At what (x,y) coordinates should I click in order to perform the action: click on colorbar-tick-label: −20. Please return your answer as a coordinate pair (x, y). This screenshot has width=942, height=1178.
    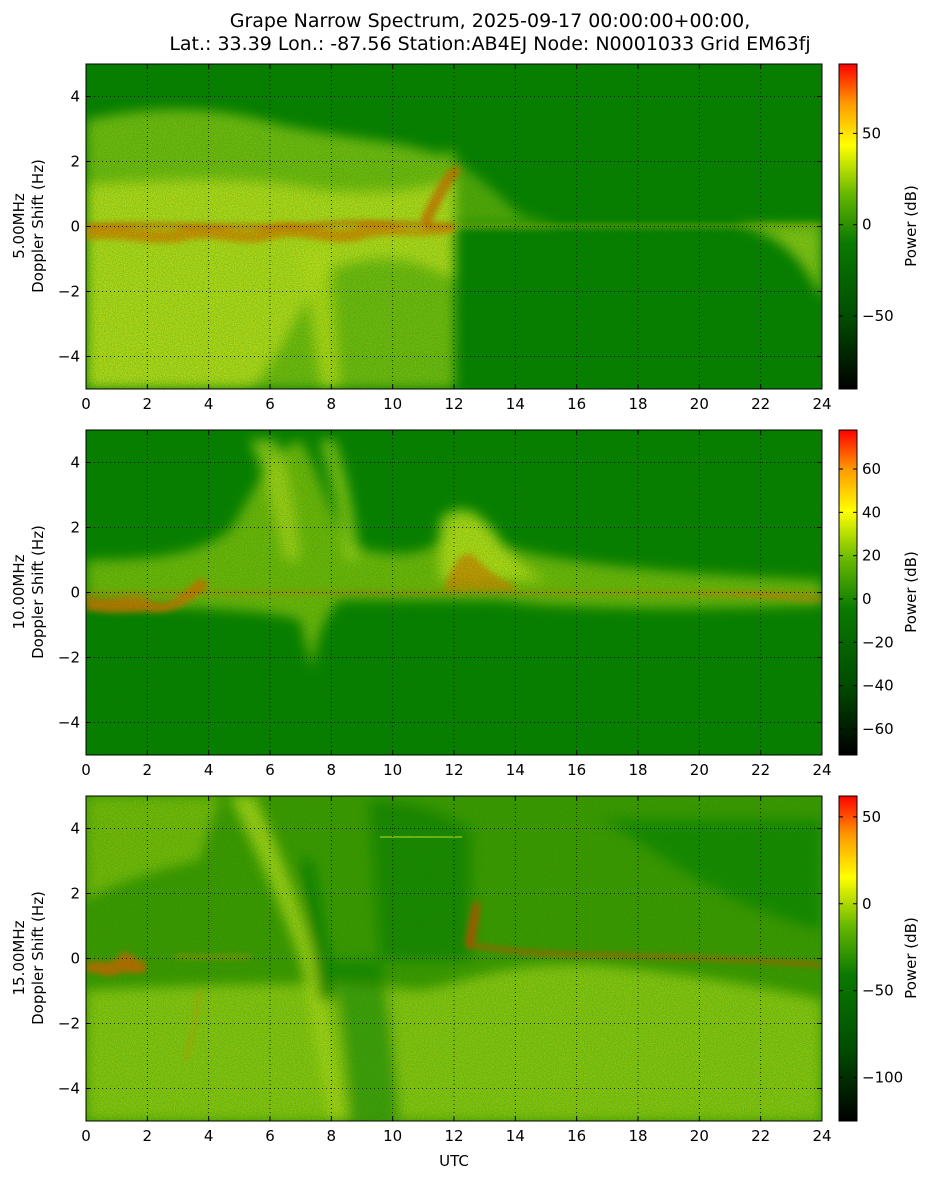
    Looking at the image, I should click on (878, 642).